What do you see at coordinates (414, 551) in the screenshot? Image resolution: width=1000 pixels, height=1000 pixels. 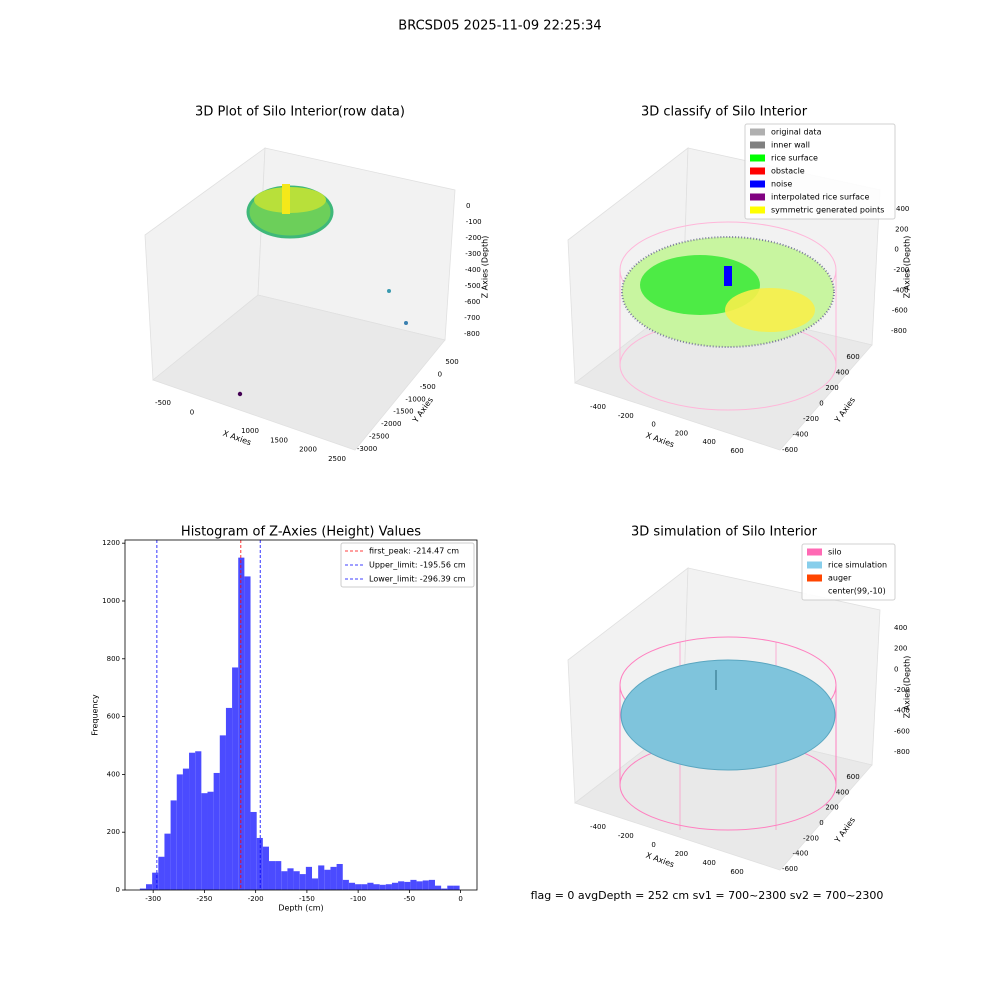 I see `legend-label: first_peak: -214.47 cm` at bounding box center [414, 551].